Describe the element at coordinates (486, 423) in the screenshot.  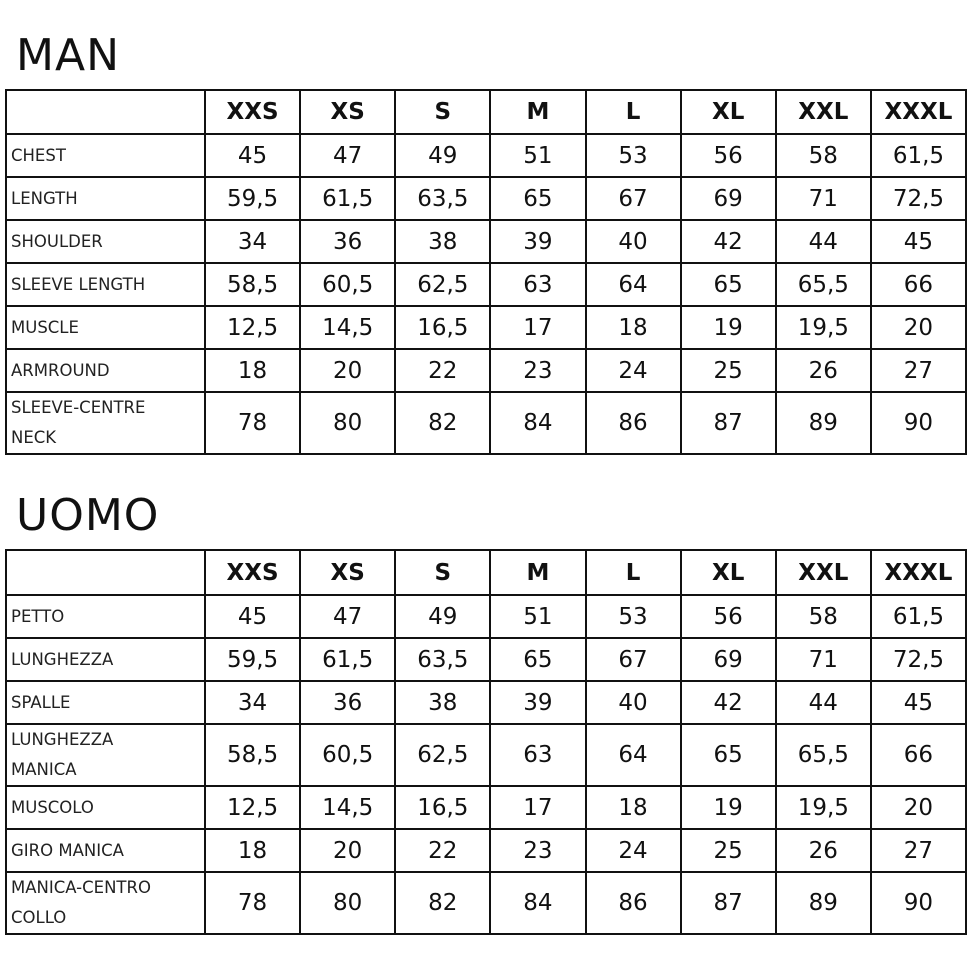
I see `table-row: SLEEVE-CENTRE NECK 78 80 82 84 86 87 89 90` at that location.